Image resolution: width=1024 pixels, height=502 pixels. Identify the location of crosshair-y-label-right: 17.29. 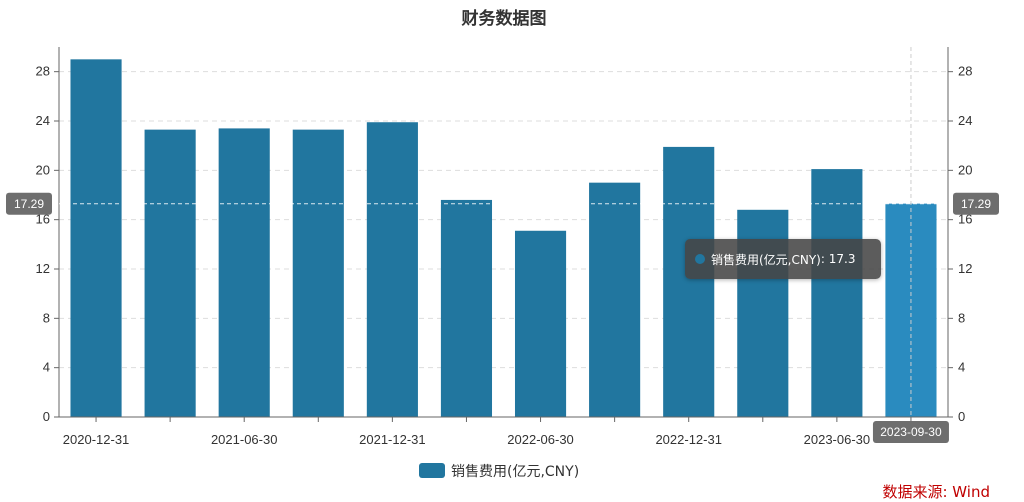
(976, 204).